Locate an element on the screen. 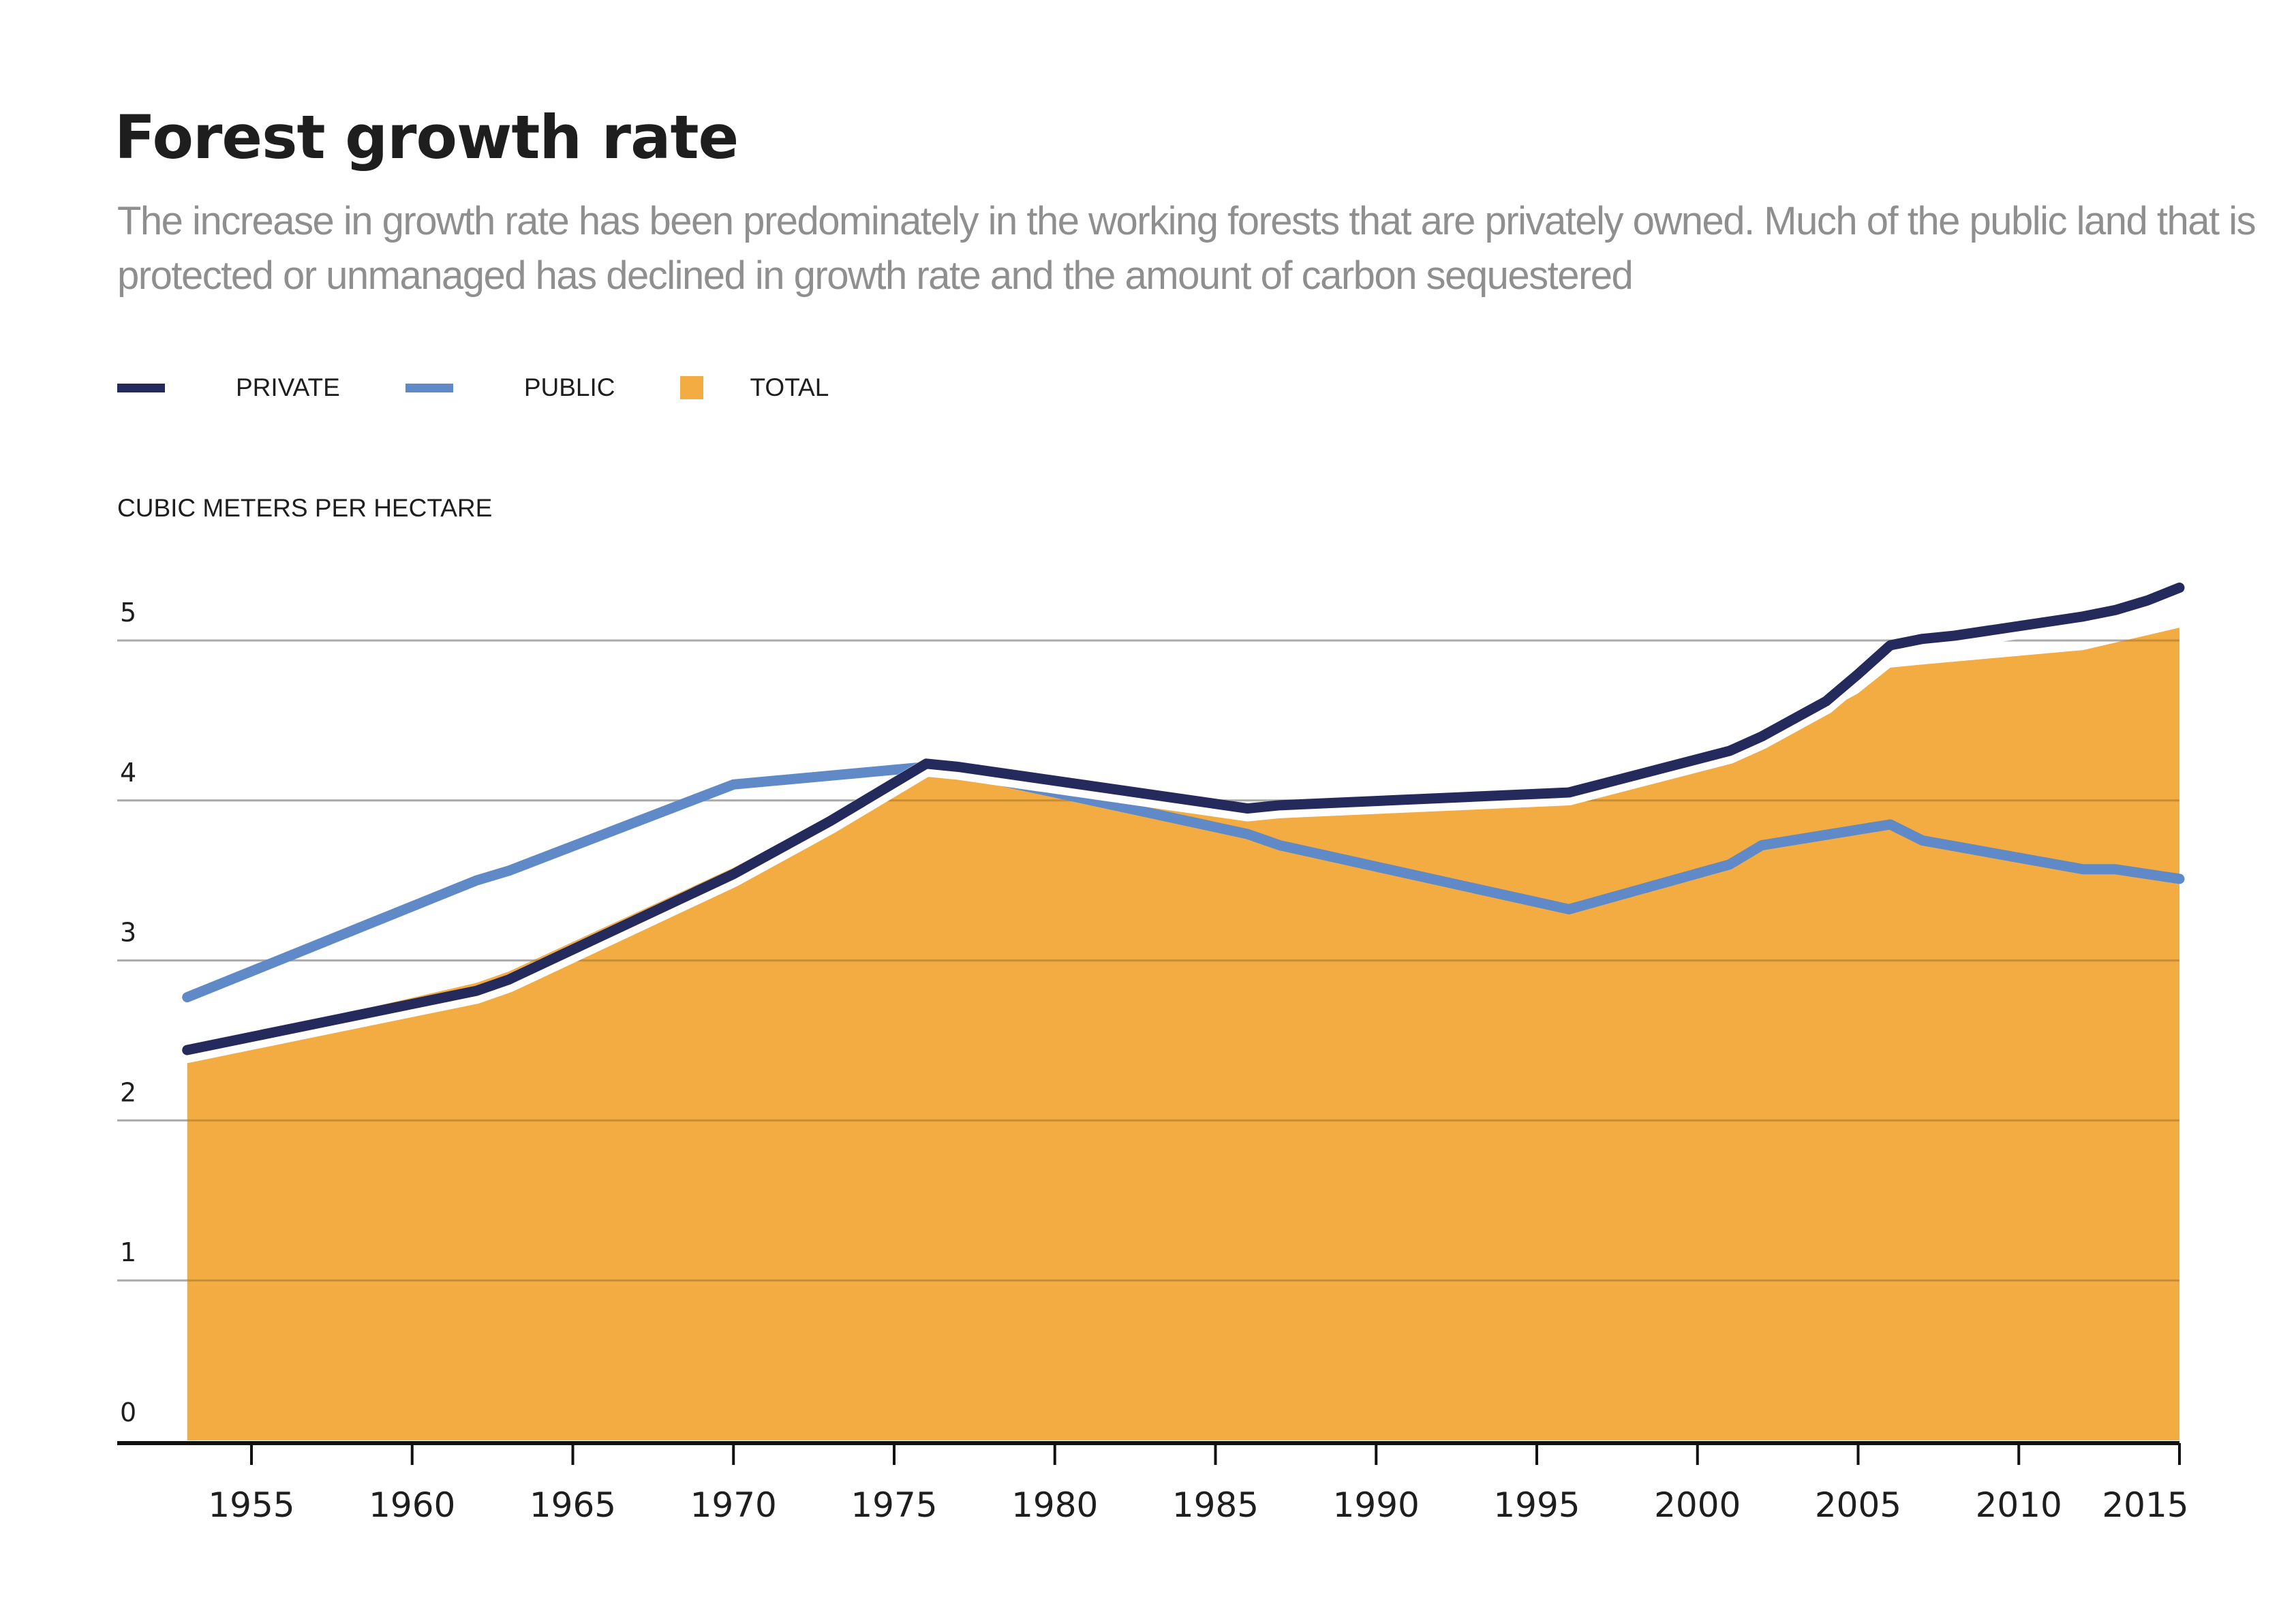  legend-label-public: PUBLIC is located at coordinates (569, 387).